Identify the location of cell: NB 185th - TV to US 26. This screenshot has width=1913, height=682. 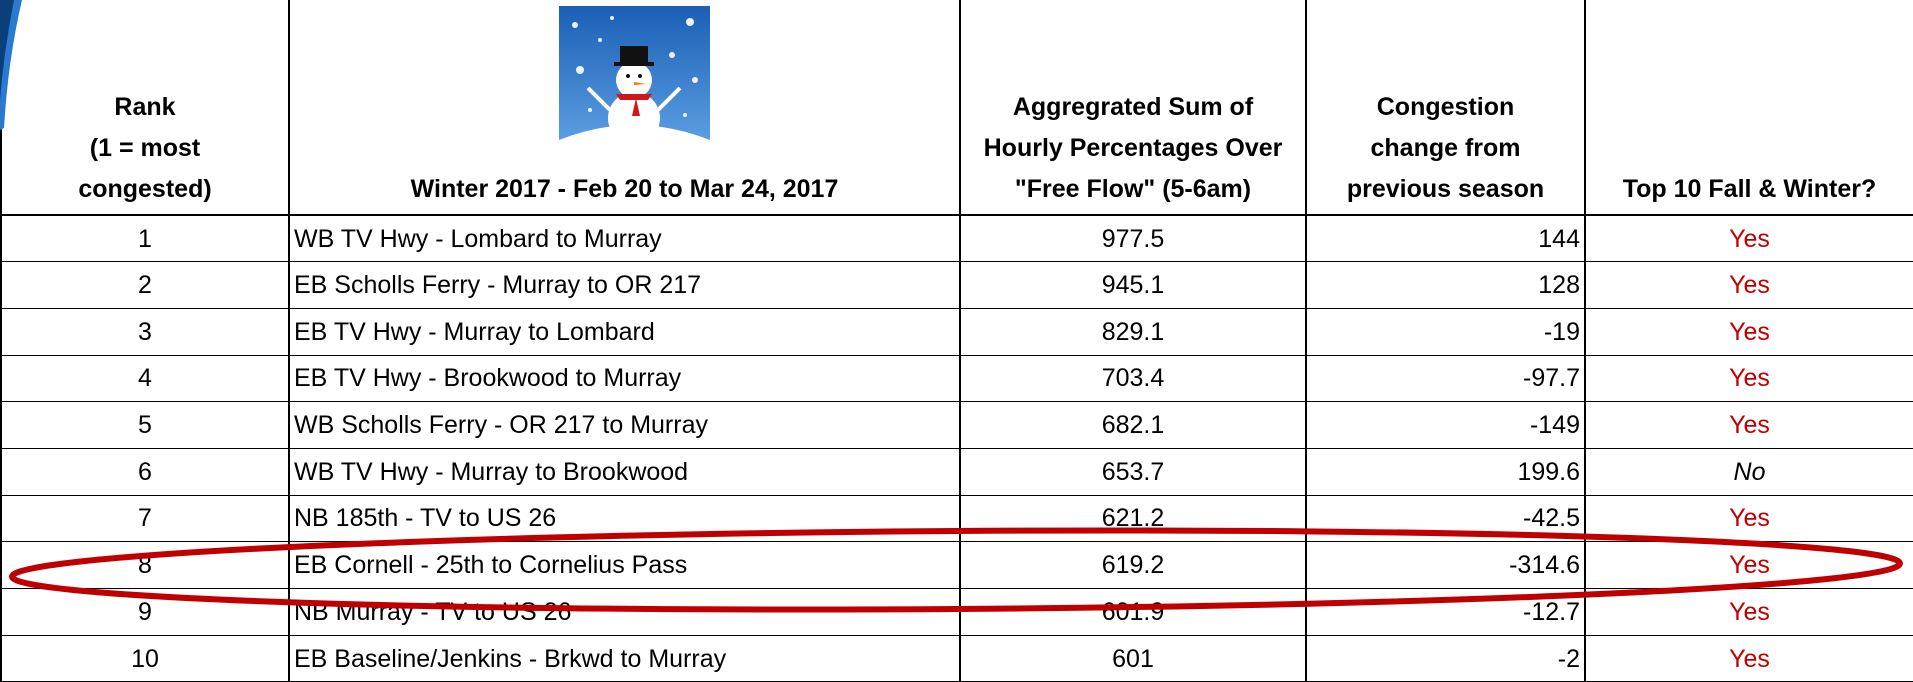
(624, 518).